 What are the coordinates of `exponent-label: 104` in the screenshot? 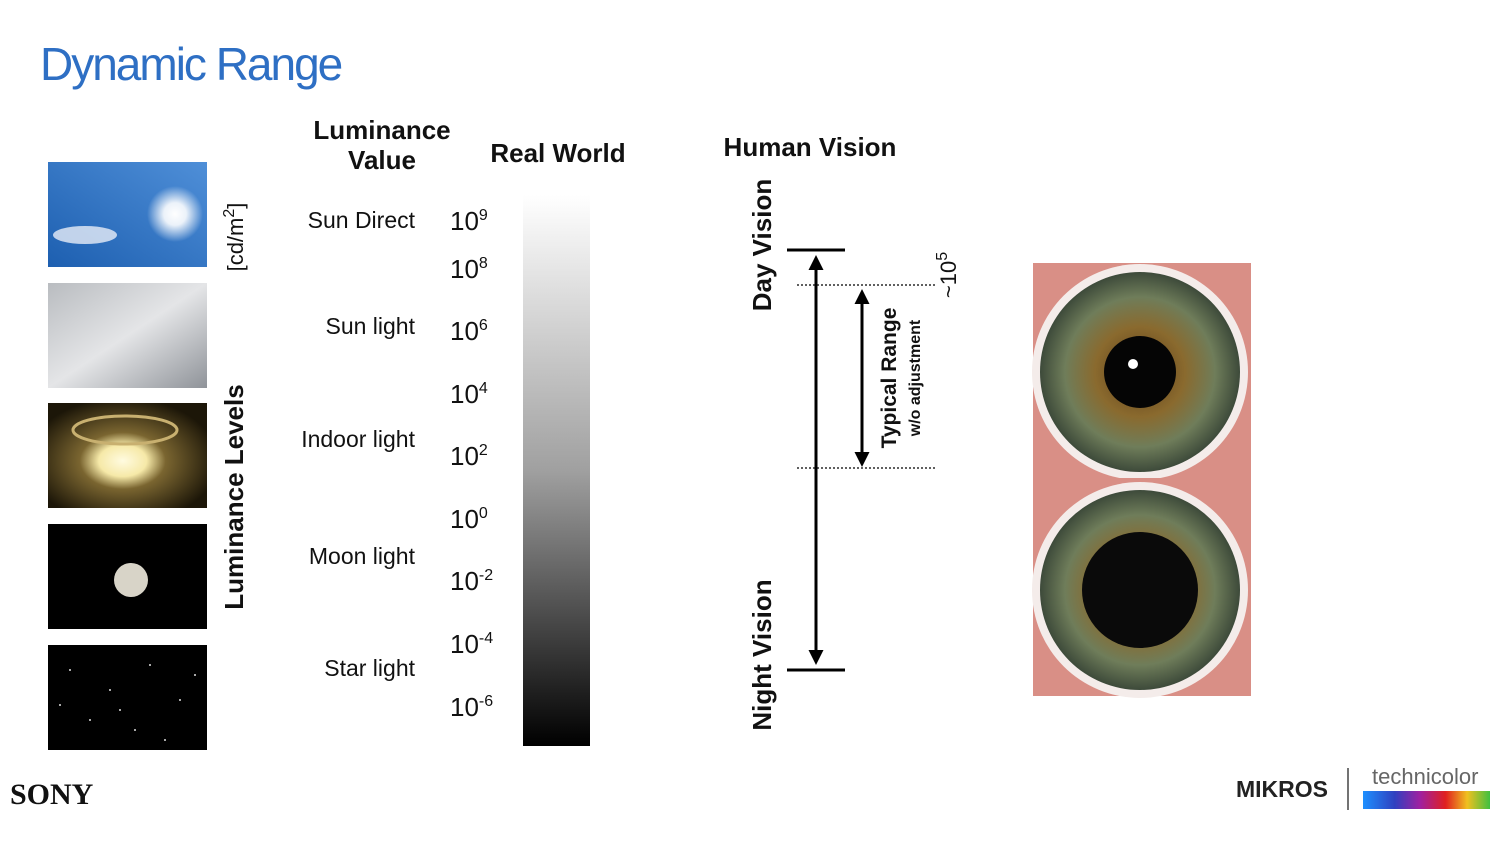 It's located at (469, 394).